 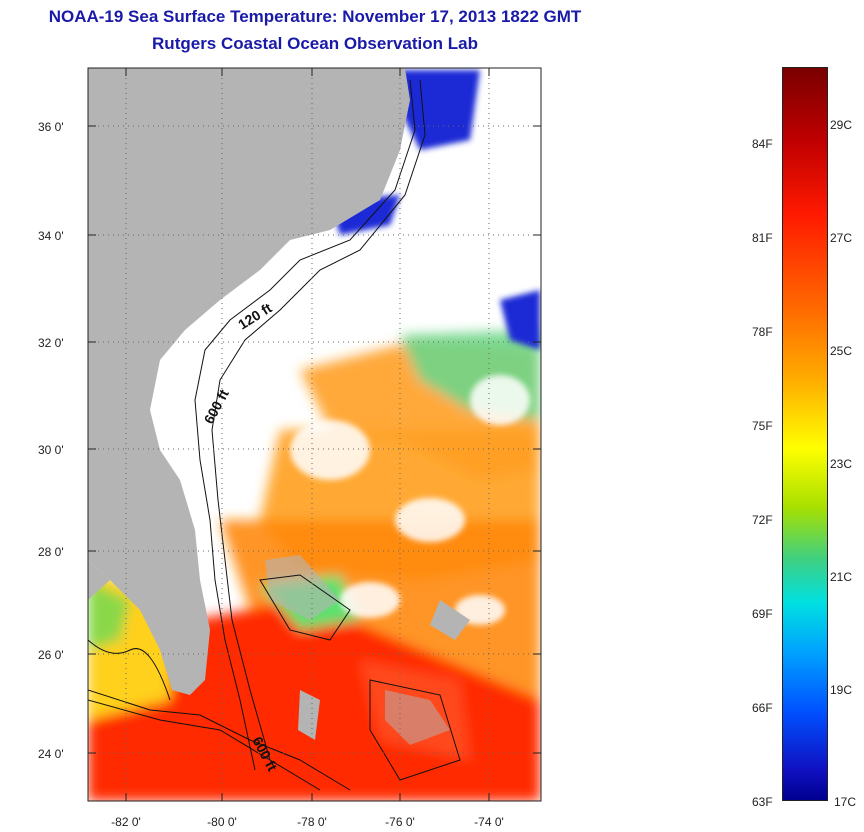 I want to click on lon-label-80: -80 0', so click(x=222, y=822).